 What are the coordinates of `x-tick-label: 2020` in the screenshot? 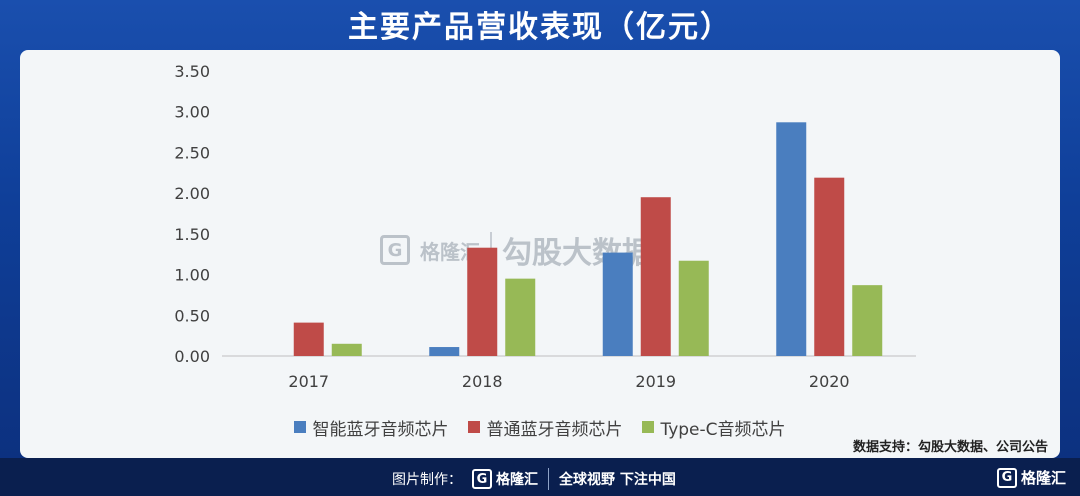 It's located at (829, 381).